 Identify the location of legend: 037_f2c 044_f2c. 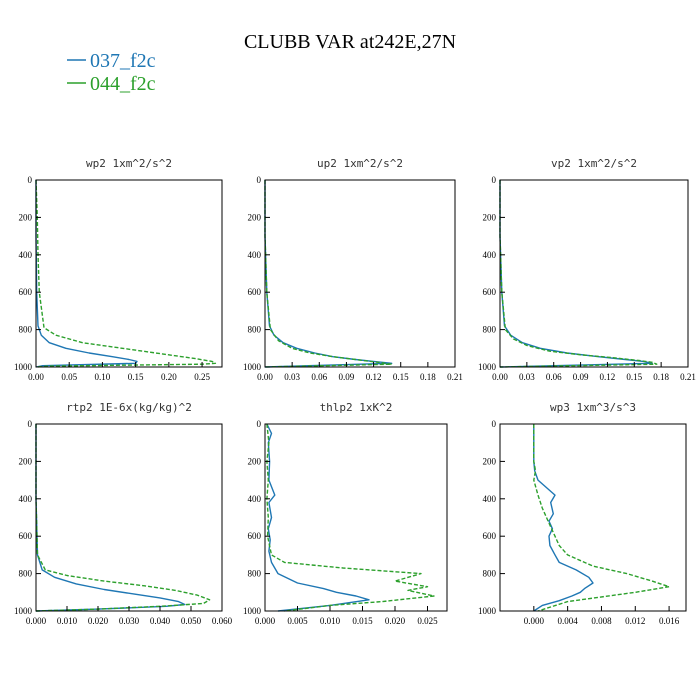
(111, 72).